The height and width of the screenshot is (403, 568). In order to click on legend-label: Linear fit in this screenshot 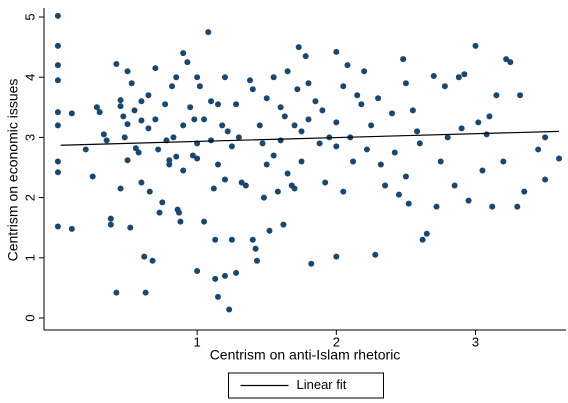, I will do `click(322, 384)`.